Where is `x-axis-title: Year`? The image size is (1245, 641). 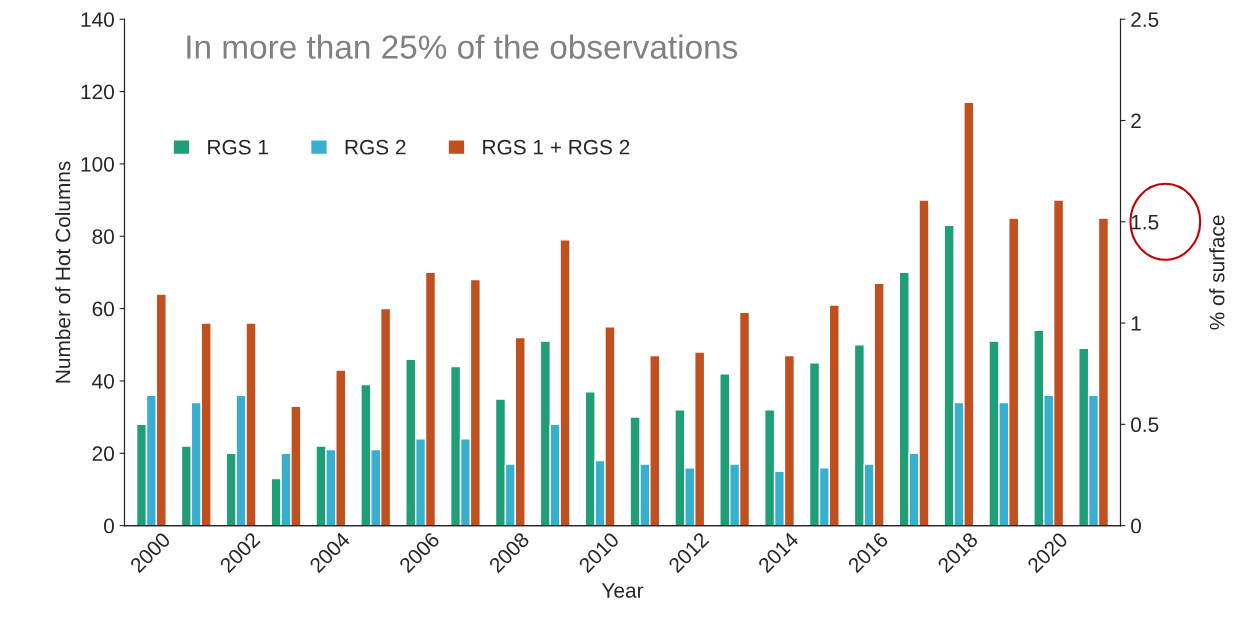
x-axis-title: Year is located at coordinates (622, 590).